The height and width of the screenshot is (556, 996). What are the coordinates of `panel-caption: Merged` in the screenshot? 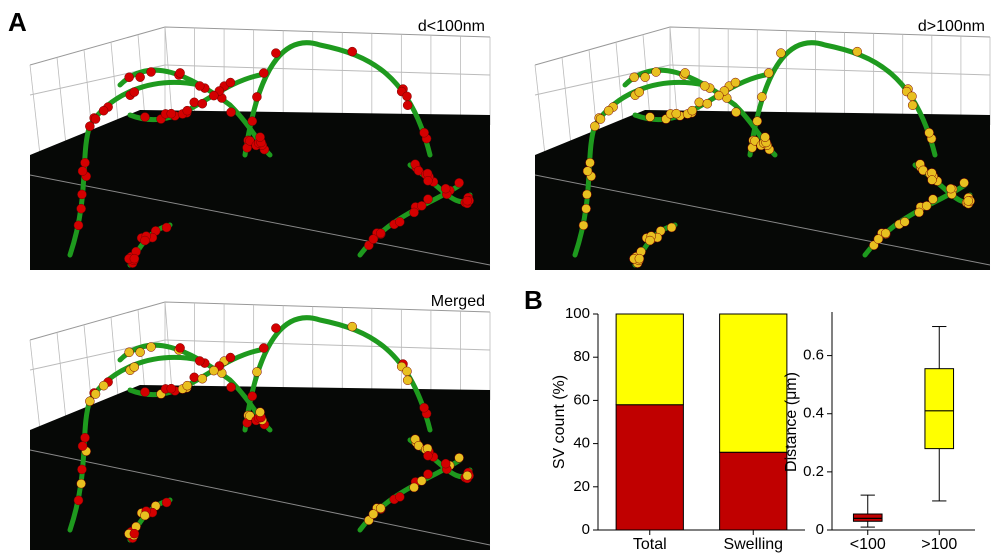 It's located at (458, 301).